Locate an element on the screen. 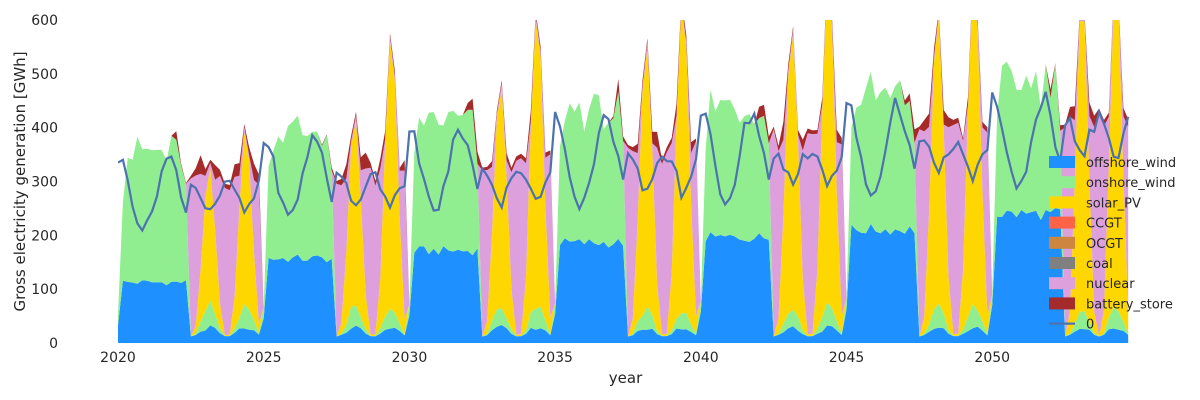 This screenshot has height=400, width=1200. legend-swatch-coal is located at coordinates (1062, 263).